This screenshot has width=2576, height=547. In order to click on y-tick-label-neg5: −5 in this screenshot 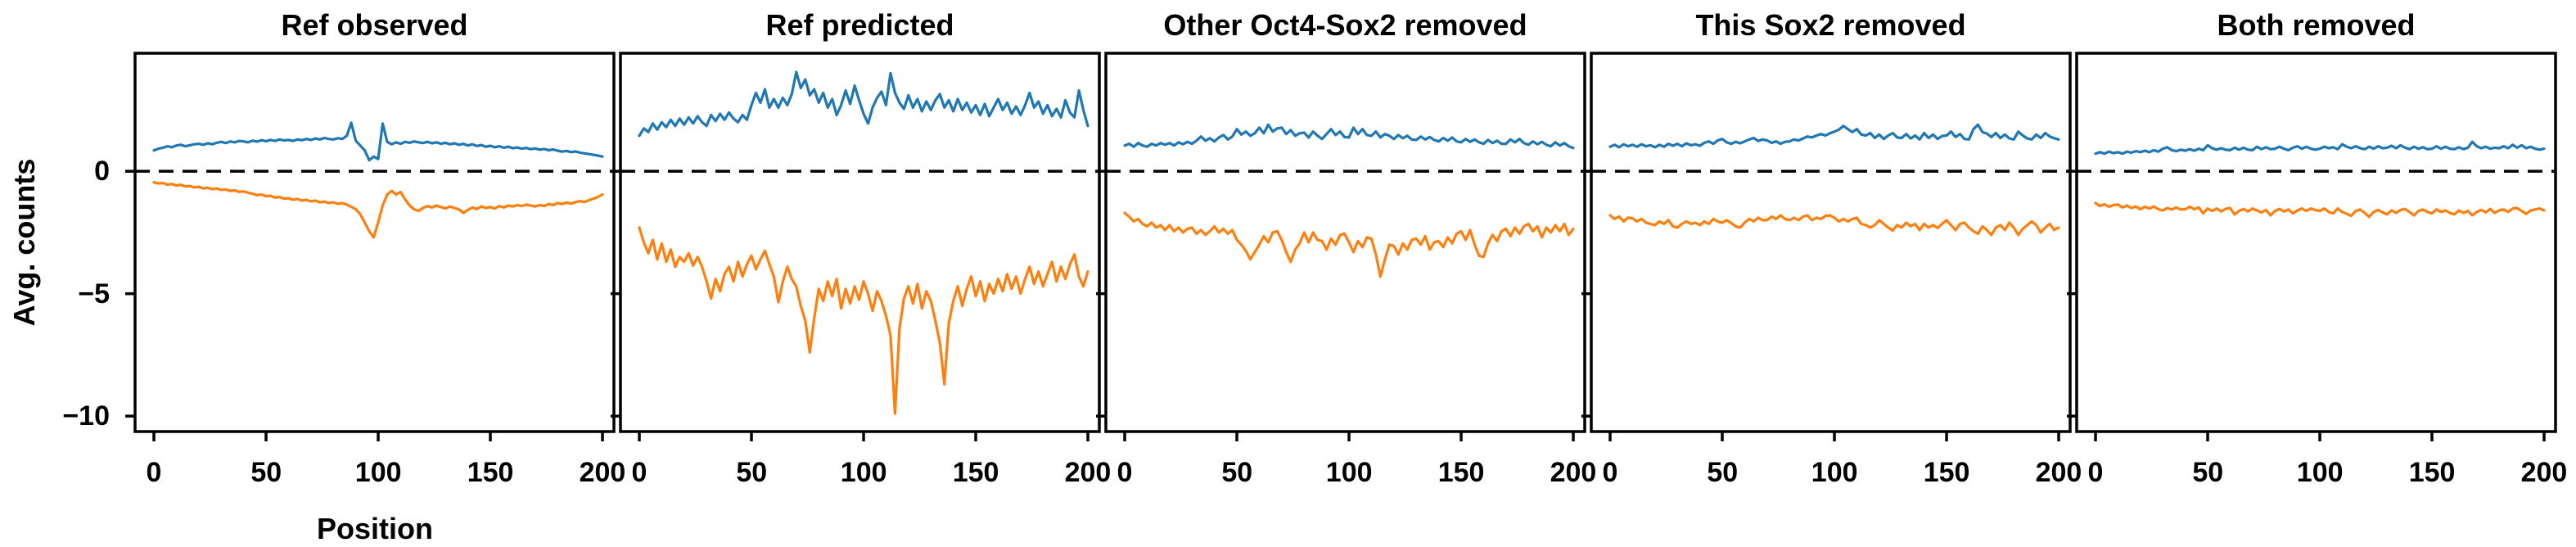, I will do `click(94, 294)`.